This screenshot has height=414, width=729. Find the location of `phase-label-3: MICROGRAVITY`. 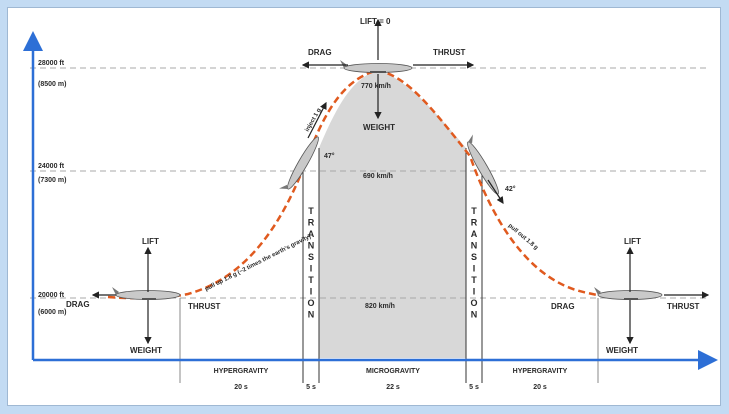

phase-label-3: MICROGRAVITY is located at coordinates (393, 371).